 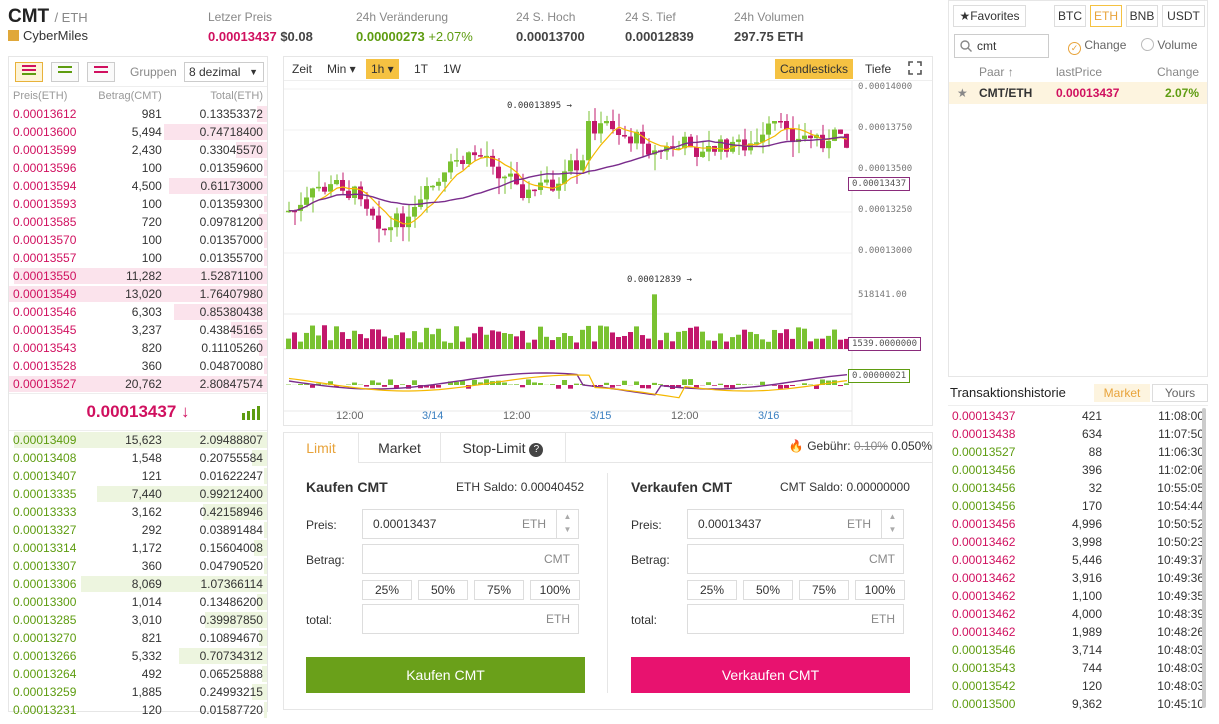 I want to click on radio-change: ✓ Change, so click(x=1097, y=46).